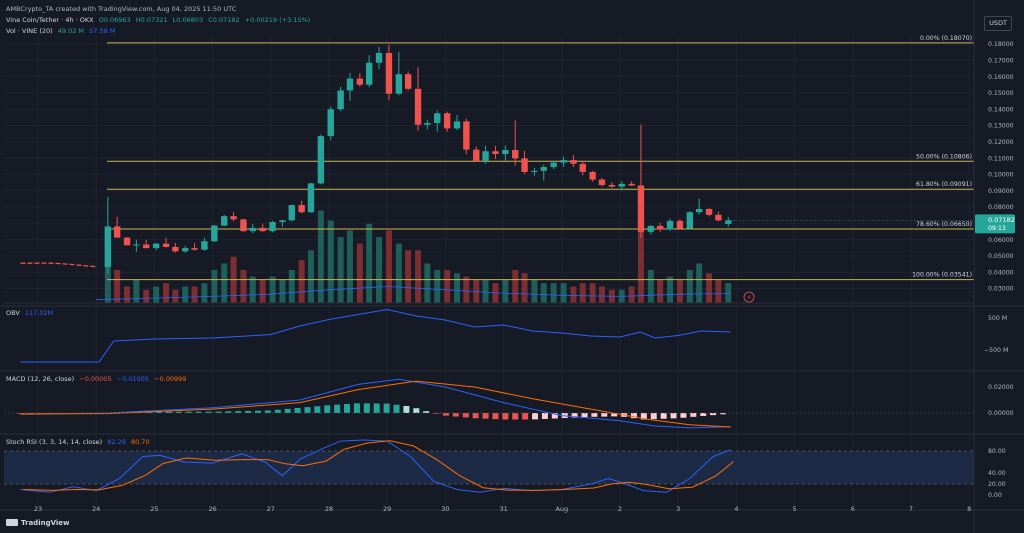  What do you see at coordinates (969, 509) in the screenshot?
I see `time-tick: 8` at bounding box center [969, 509].